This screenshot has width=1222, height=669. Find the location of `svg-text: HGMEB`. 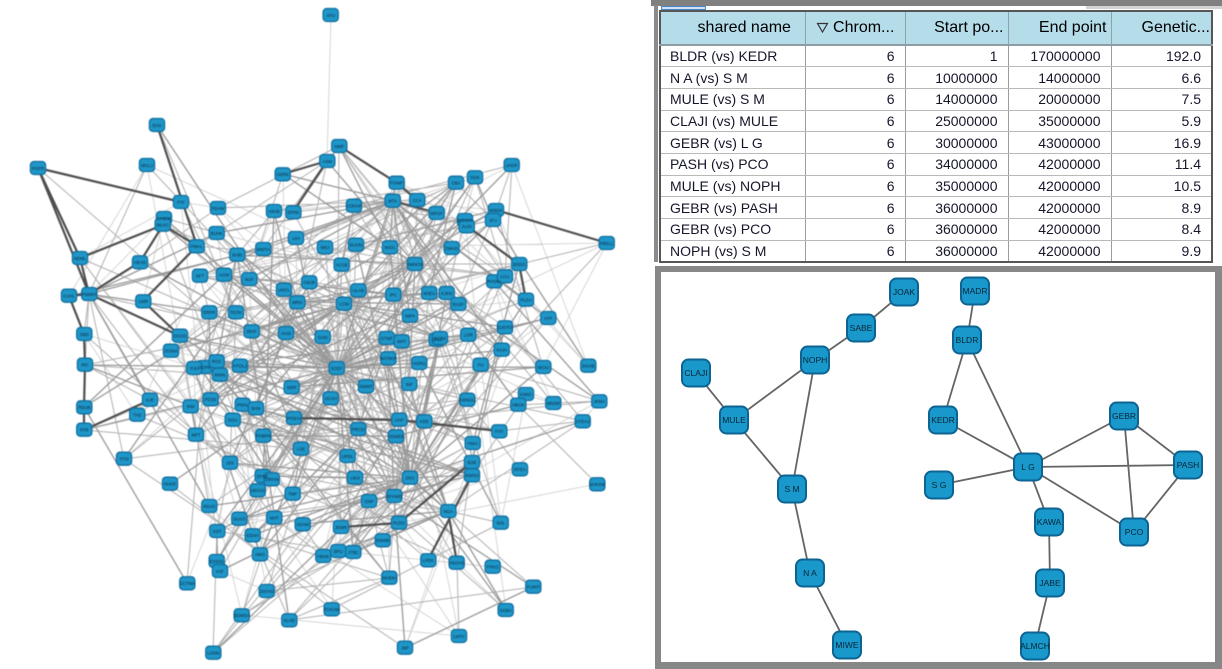

svg-text: HGMEB is located at coordinates (396, 436).